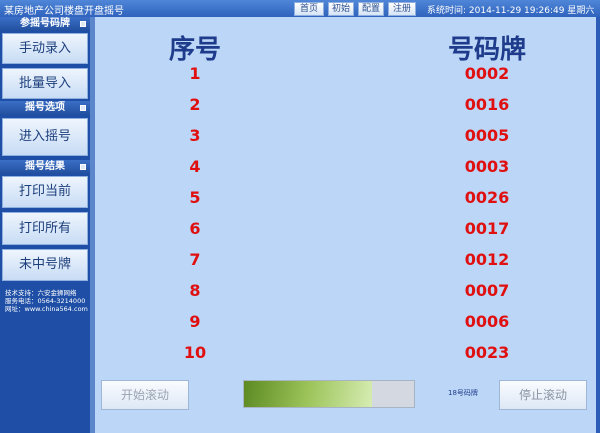 The height and width of the screenshot is (433, 600). What do you see at coordinates (487, 290) in the screenshot?
I see `row-number-plate: 0007` at bounding box center [487, 290].